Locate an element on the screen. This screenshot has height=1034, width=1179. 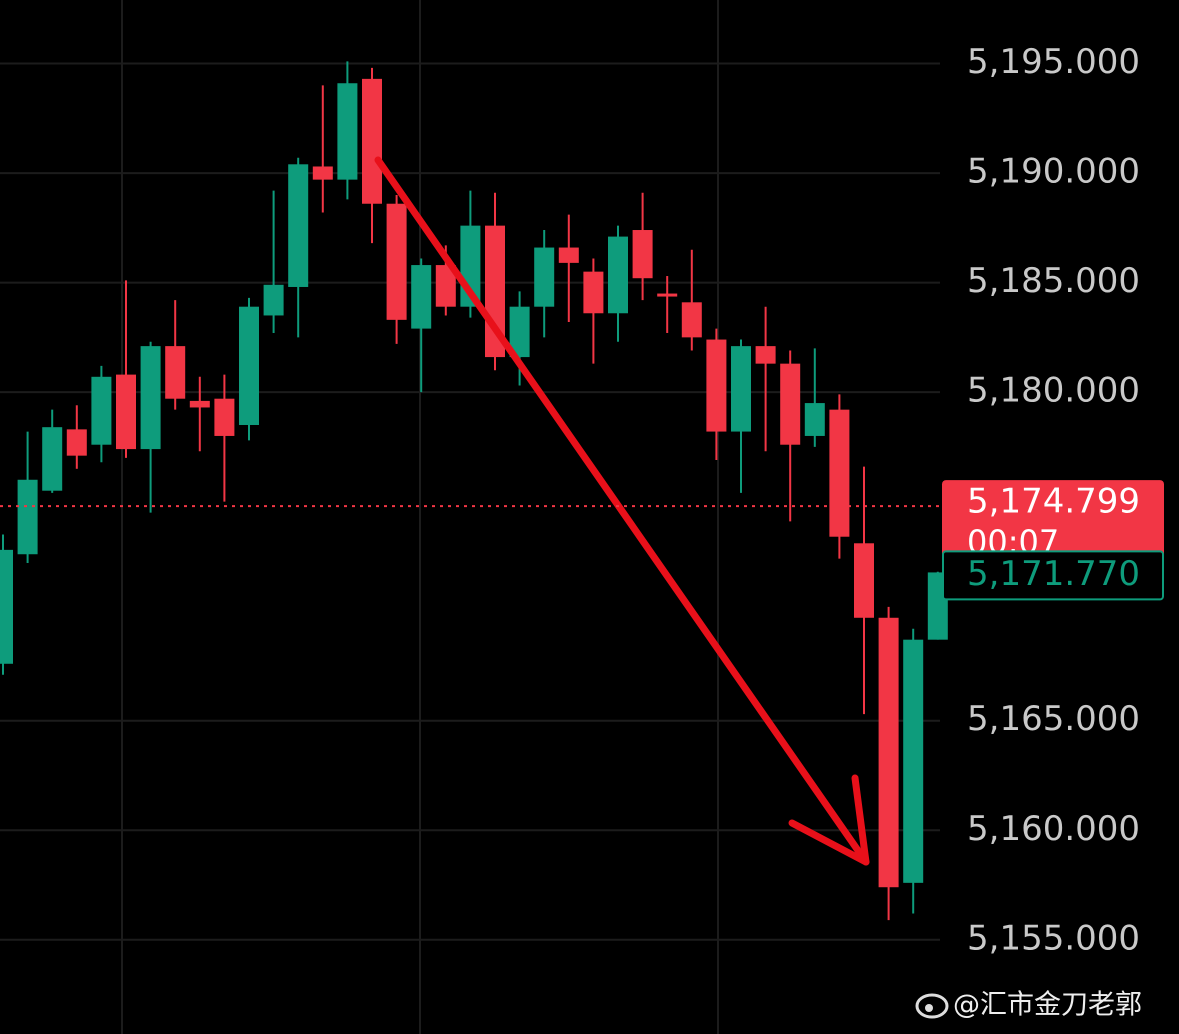
reference-label: 5,171.770 is located at coordinates (1053, 574).